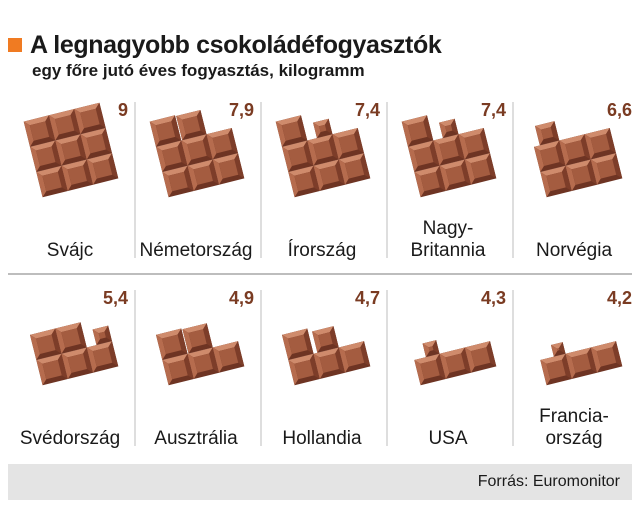  I want to click on country-label: Francia-ország, so click(574, 427).